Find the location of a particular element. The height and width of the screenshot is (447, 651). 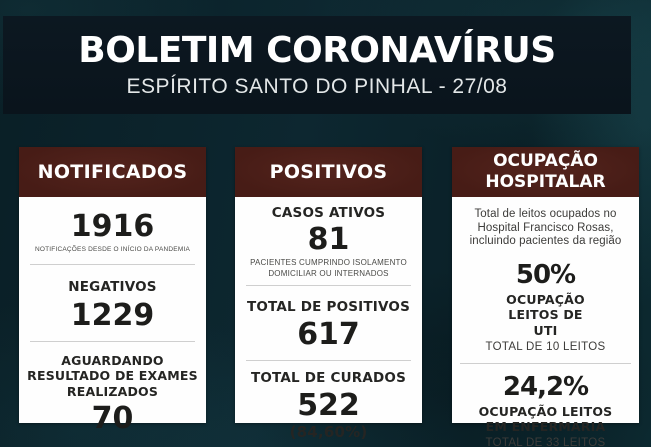

casos-ativos-value: 81 is located at coordinates (328, 239).